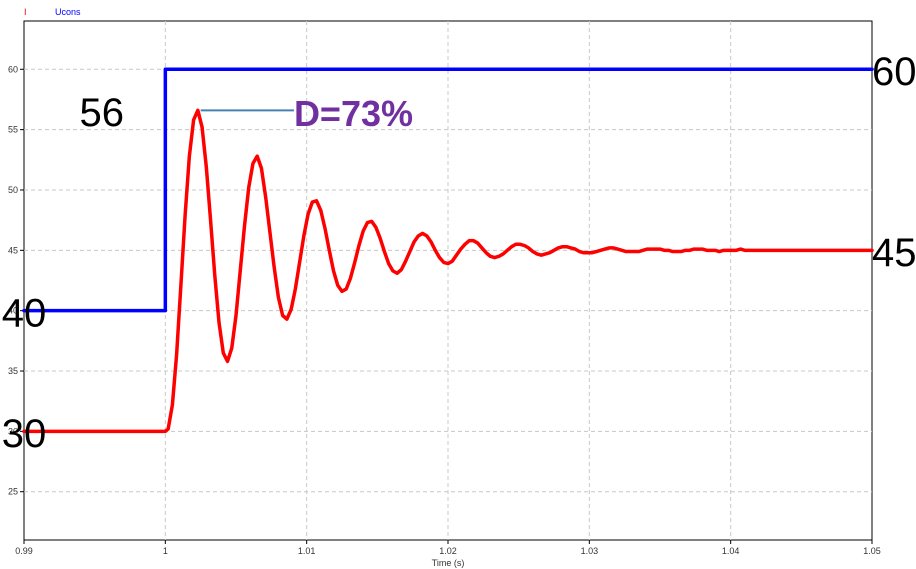  Describe the element at coordinates (13, 311) in the screenshot. I see `y-tick-label: 40` at that location.